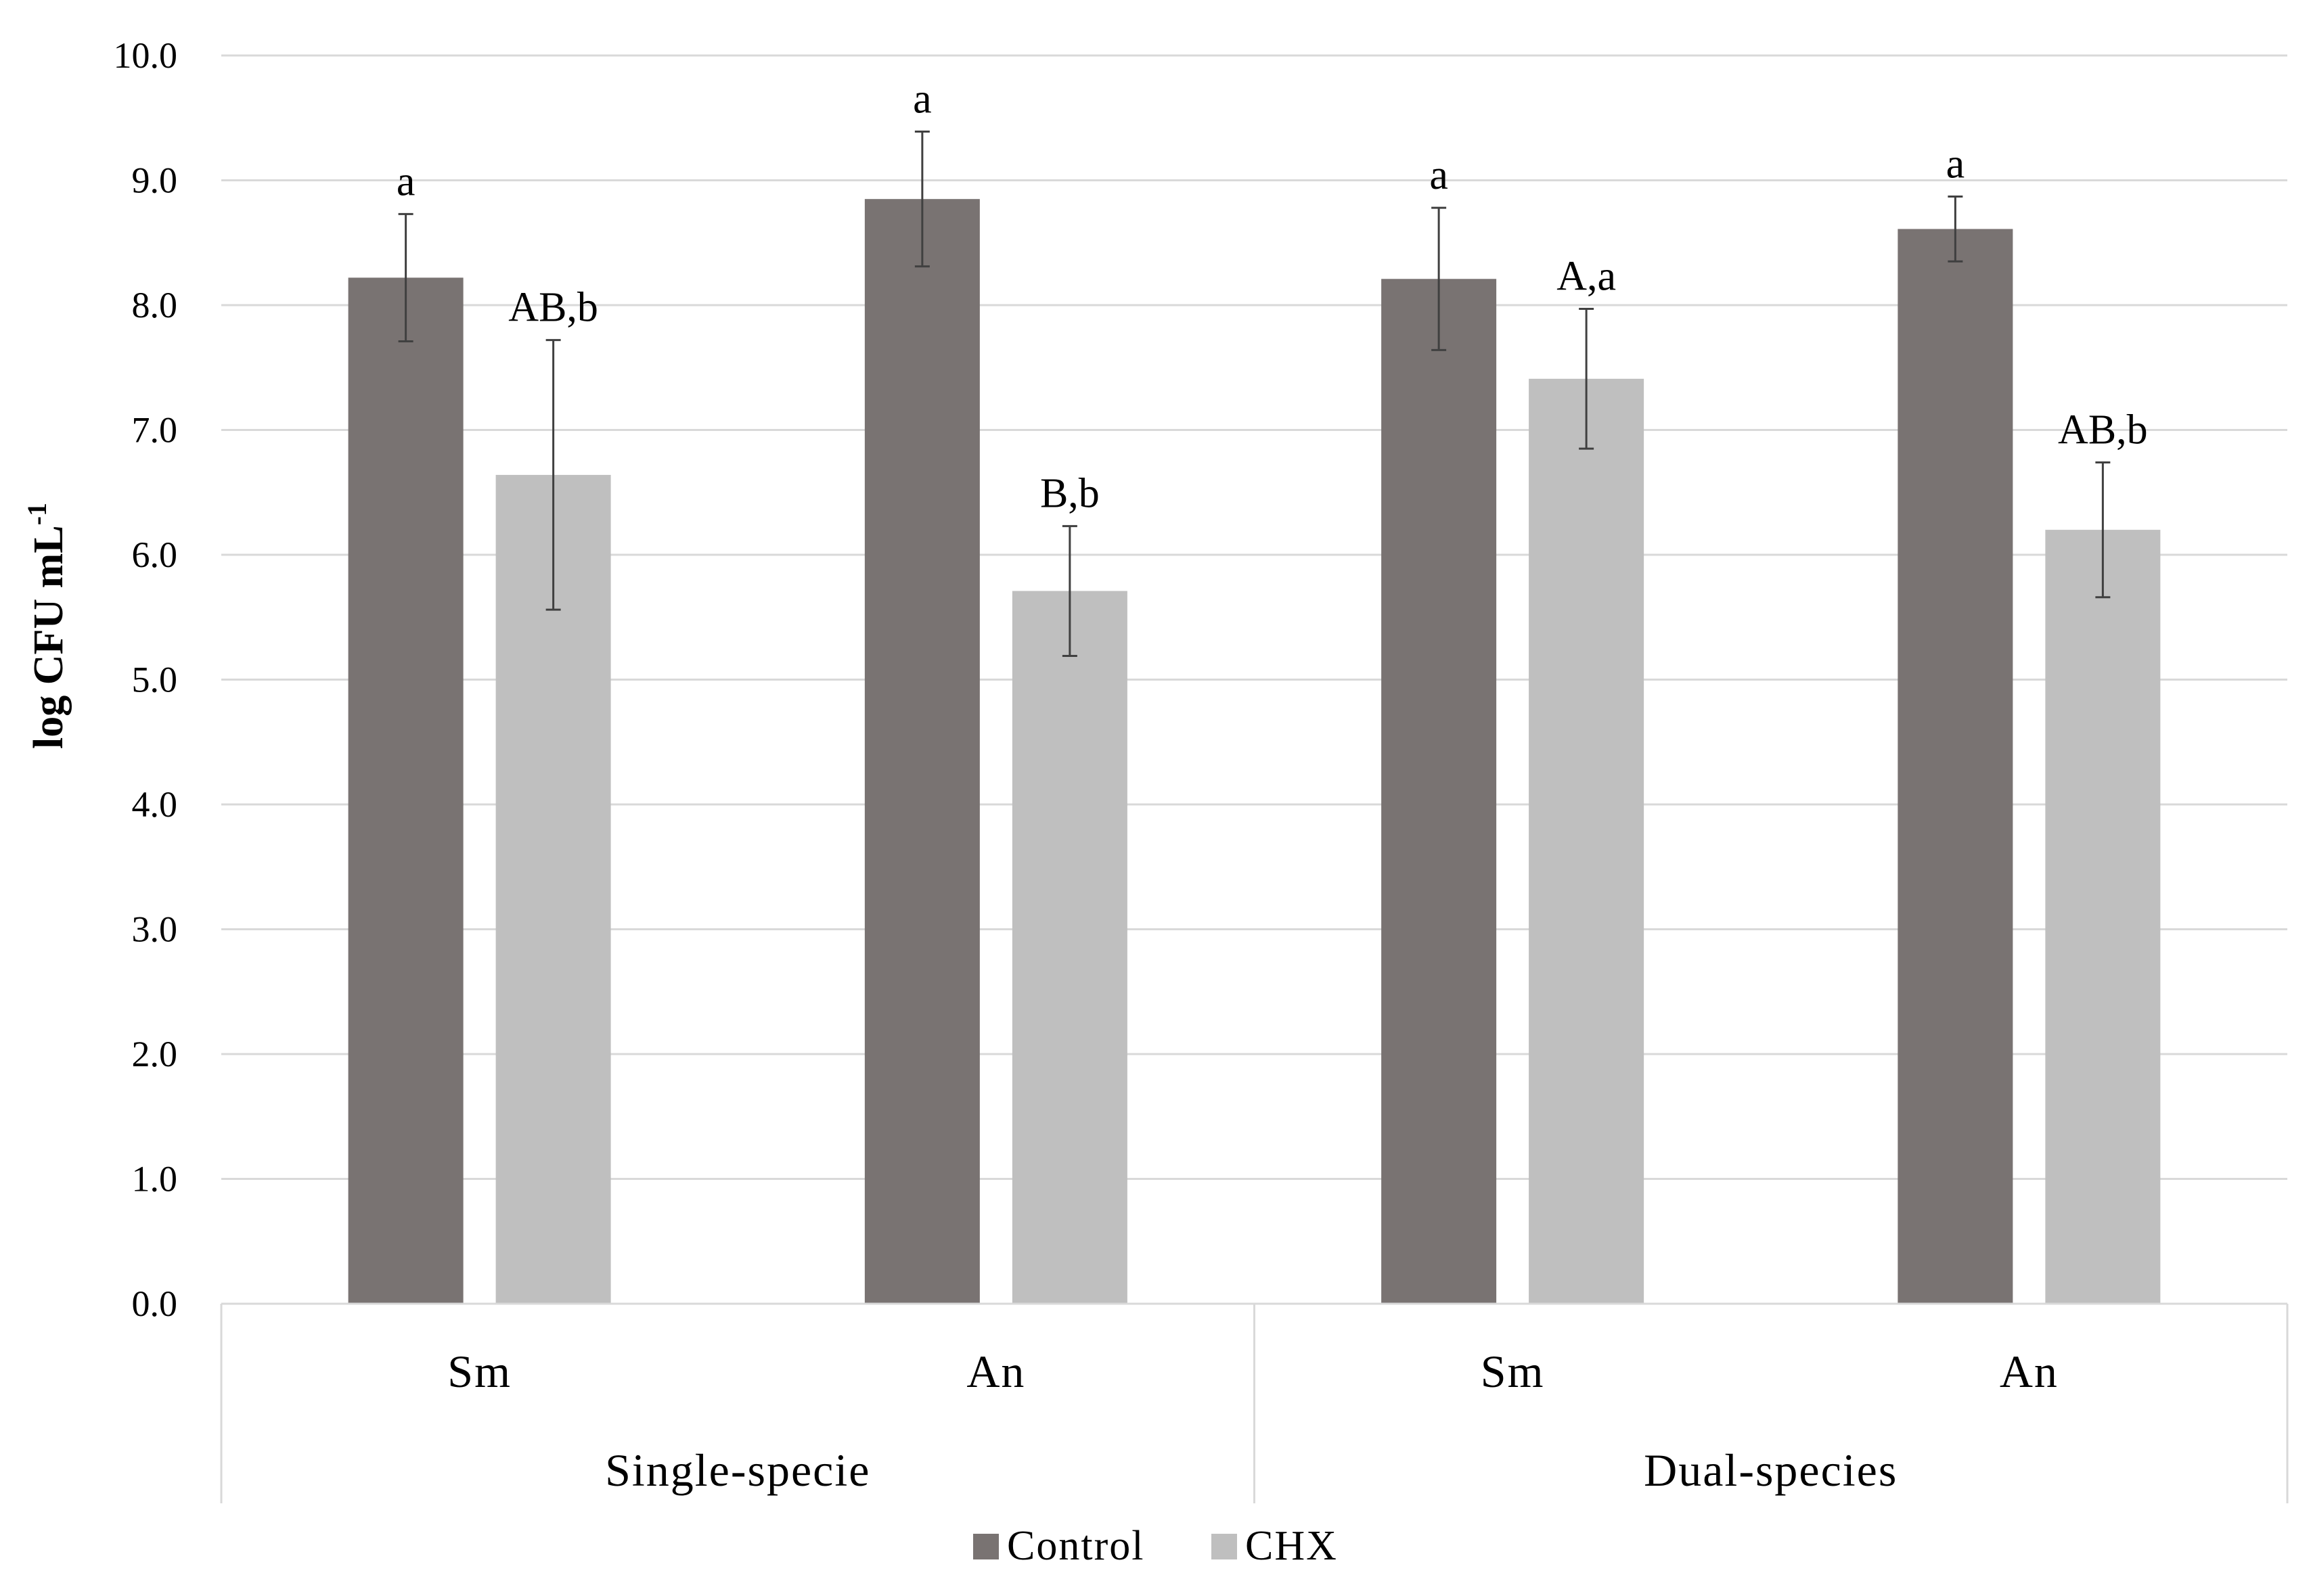  I want to click on x-axis-labels: Sm An Sm An Single-specie Dual-species, so click(1253, 1421).